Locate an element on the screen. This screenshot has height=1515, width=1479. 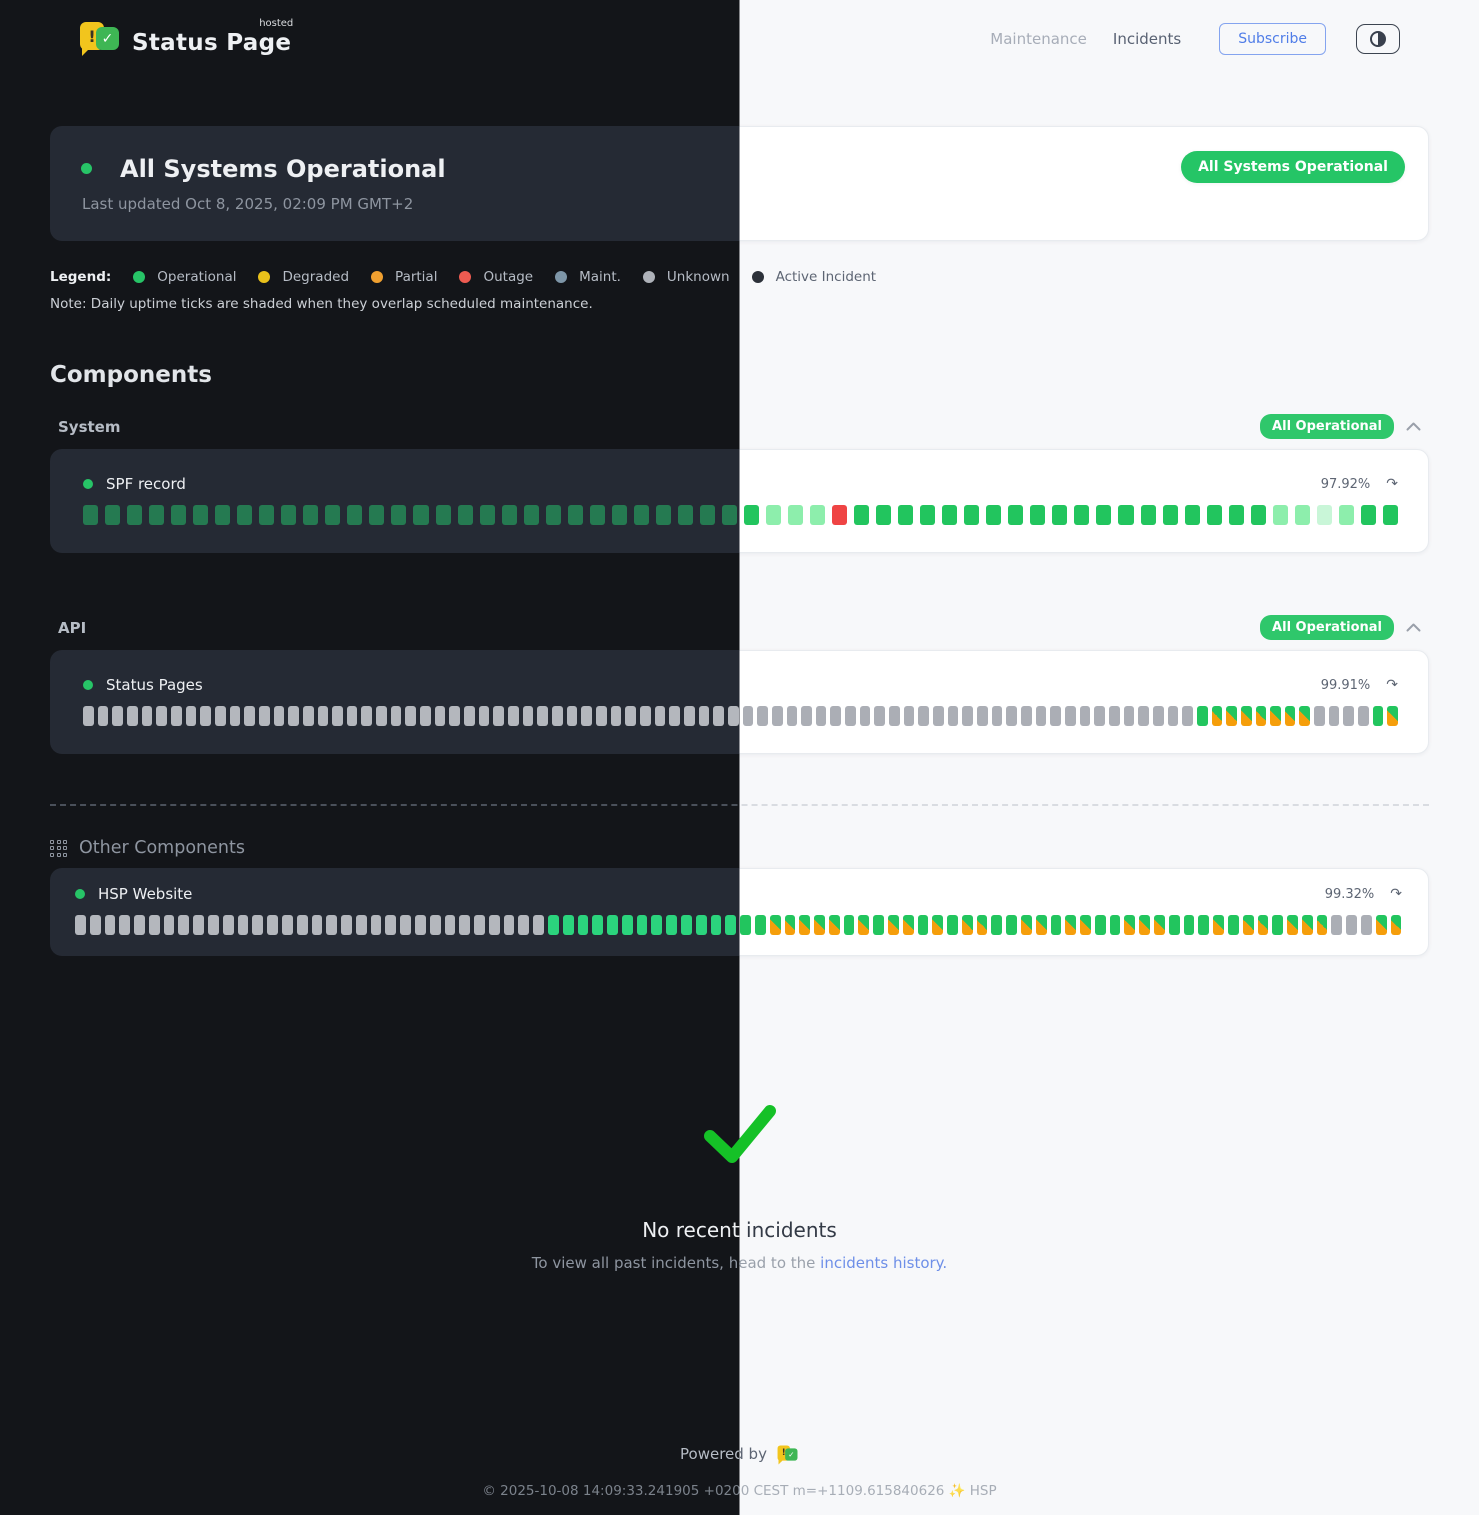
theme-toggle-button is located at coordinates (1378, 39).